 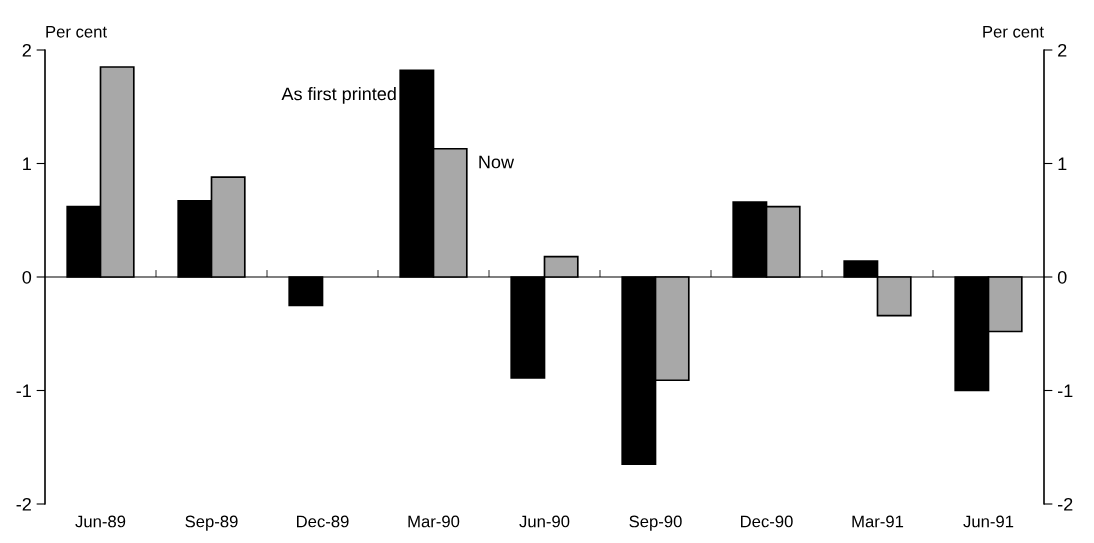 What do you see at coordinates (323, 521) in the screenshot?
I see `x-tick-label: Dec-89` at bounding box center [323, 521].